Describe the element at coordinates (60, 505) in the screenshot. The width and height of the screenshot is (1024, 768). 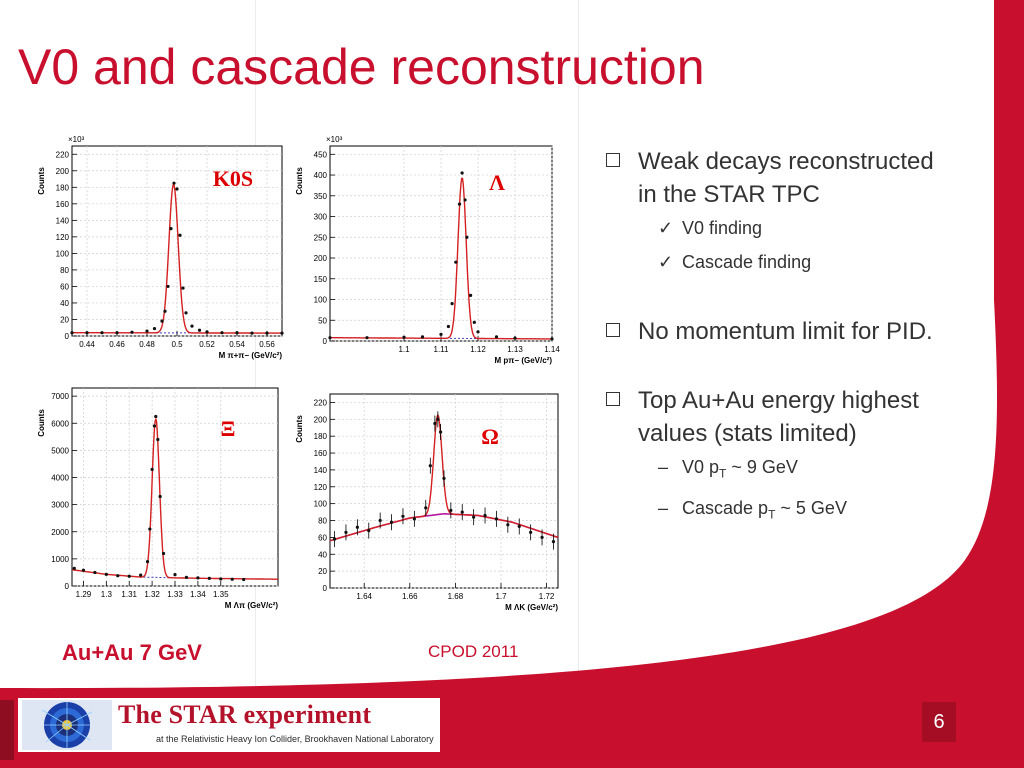
I see `y-tick-label: 3000` at that location.